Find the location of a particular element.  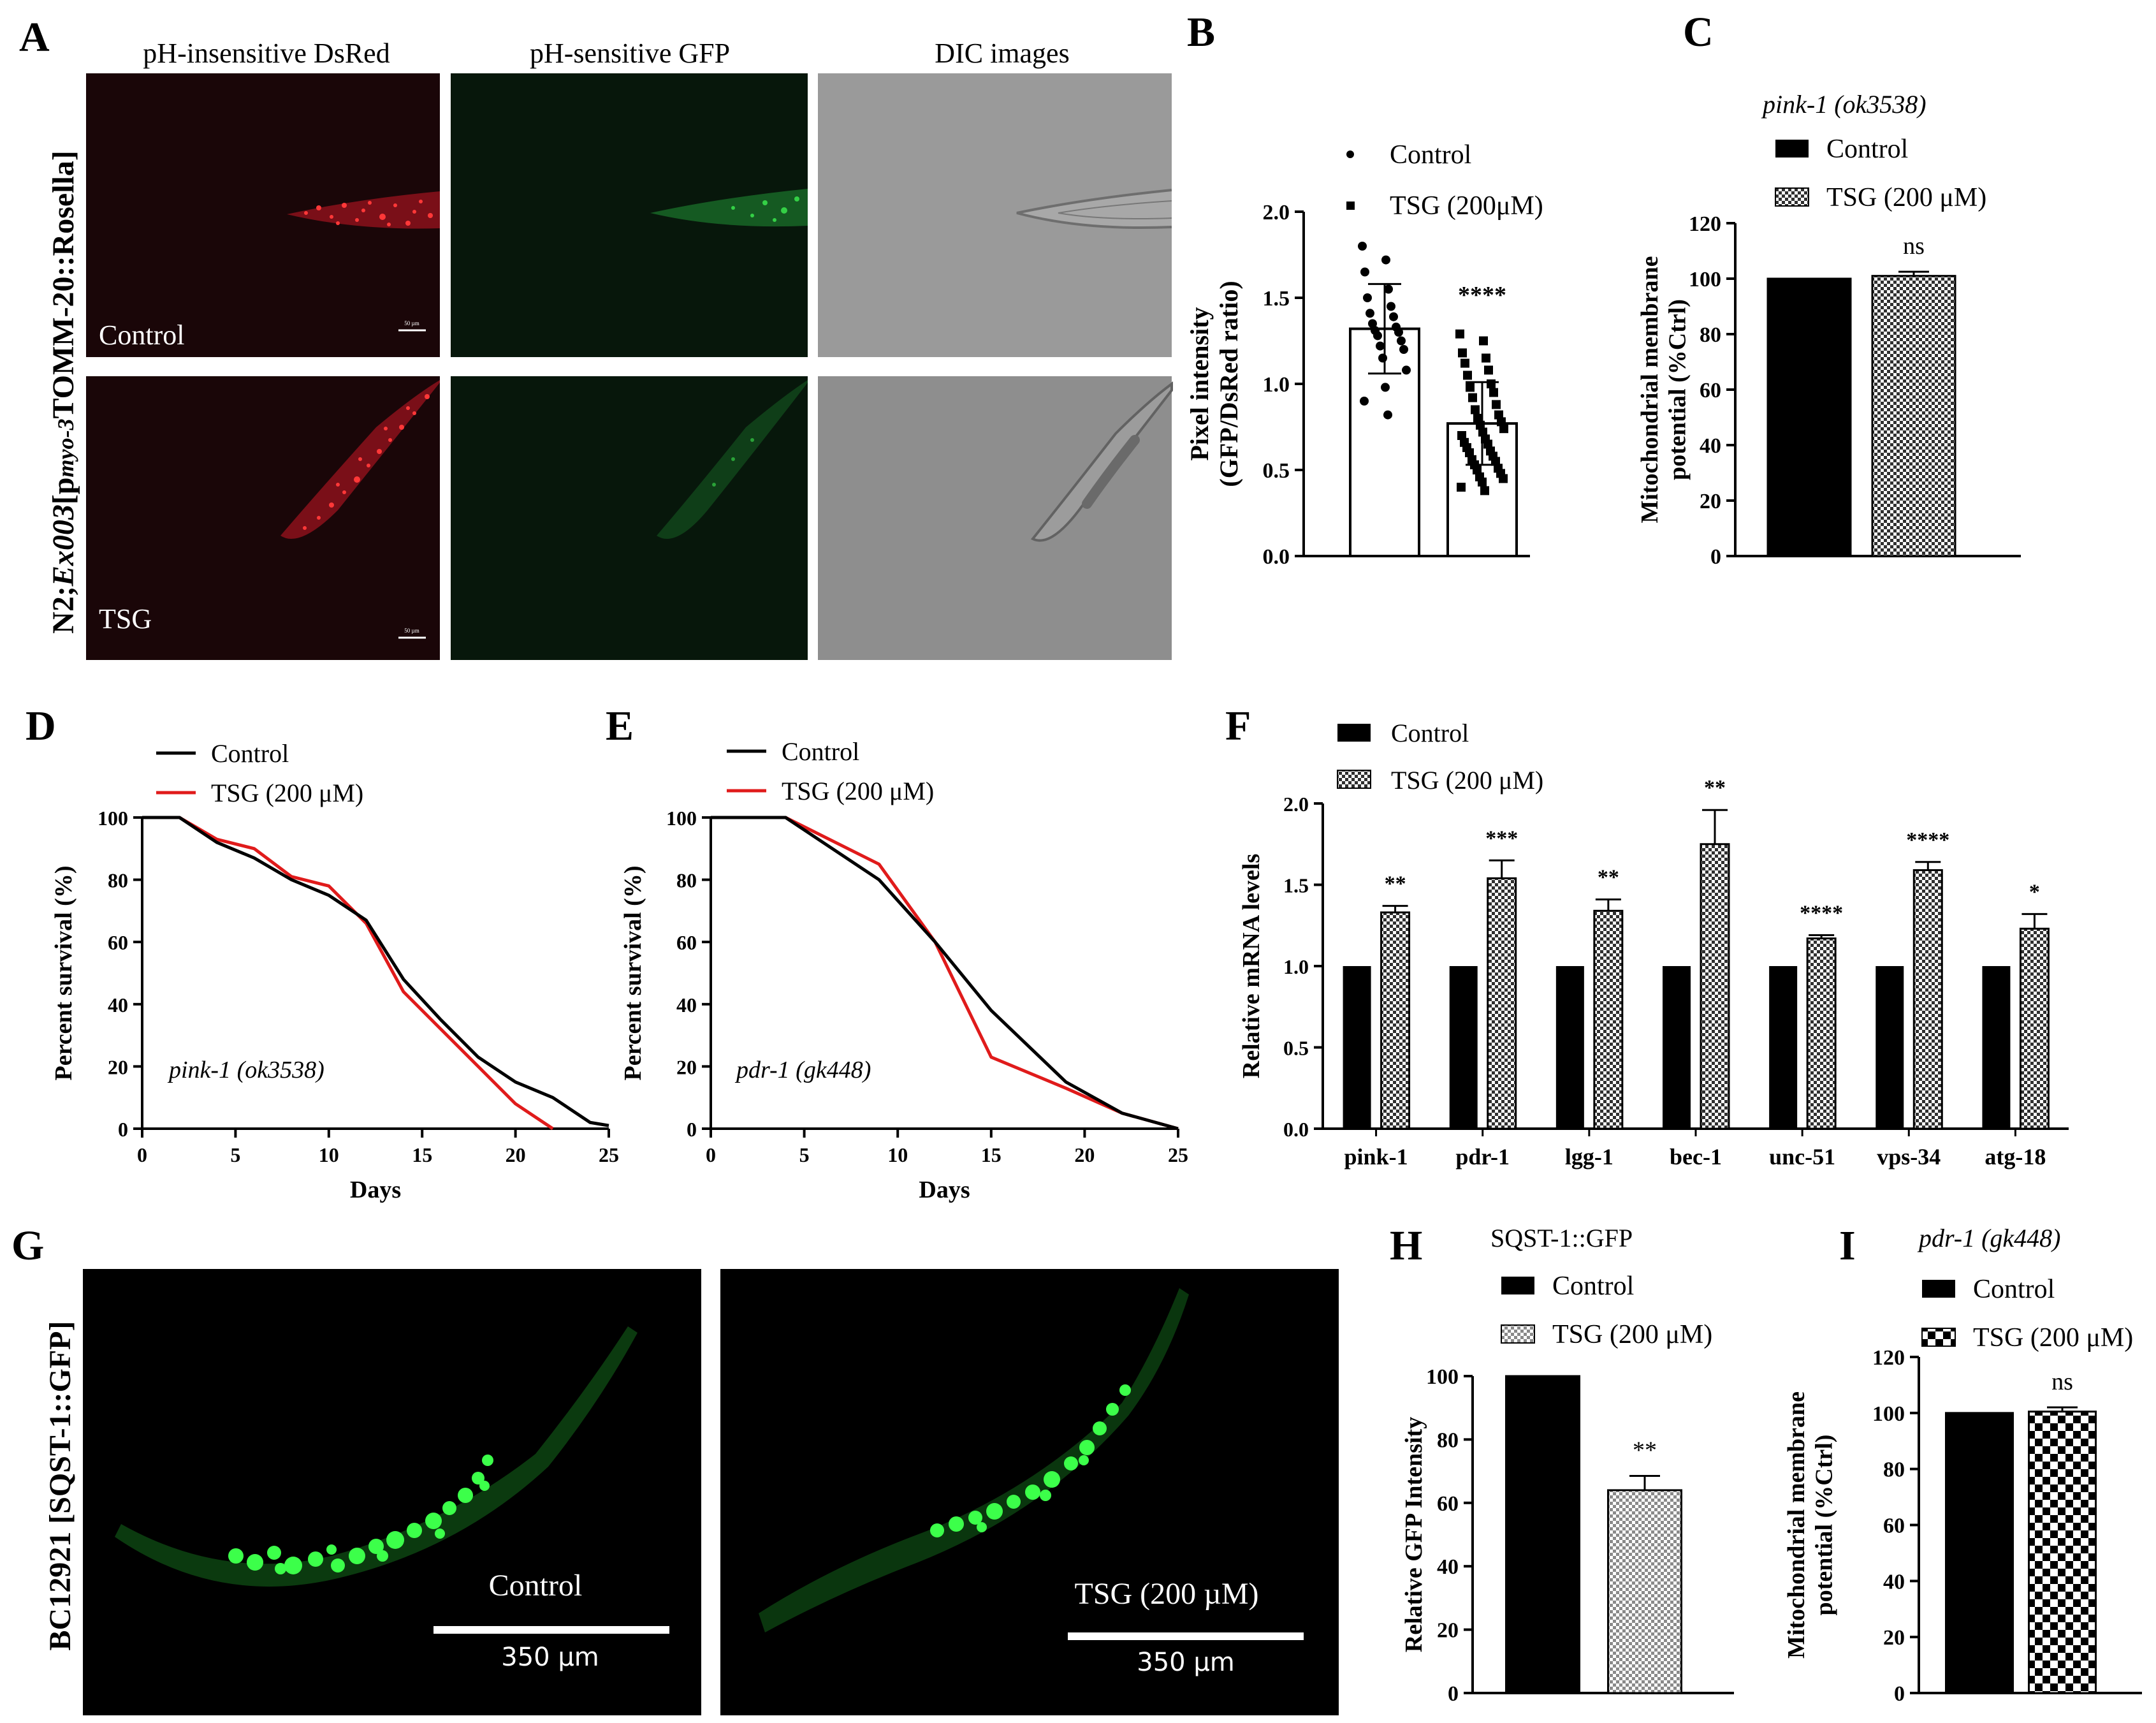

scalebar-text-tsg: 50 µm is located at coordinates (412, 630).